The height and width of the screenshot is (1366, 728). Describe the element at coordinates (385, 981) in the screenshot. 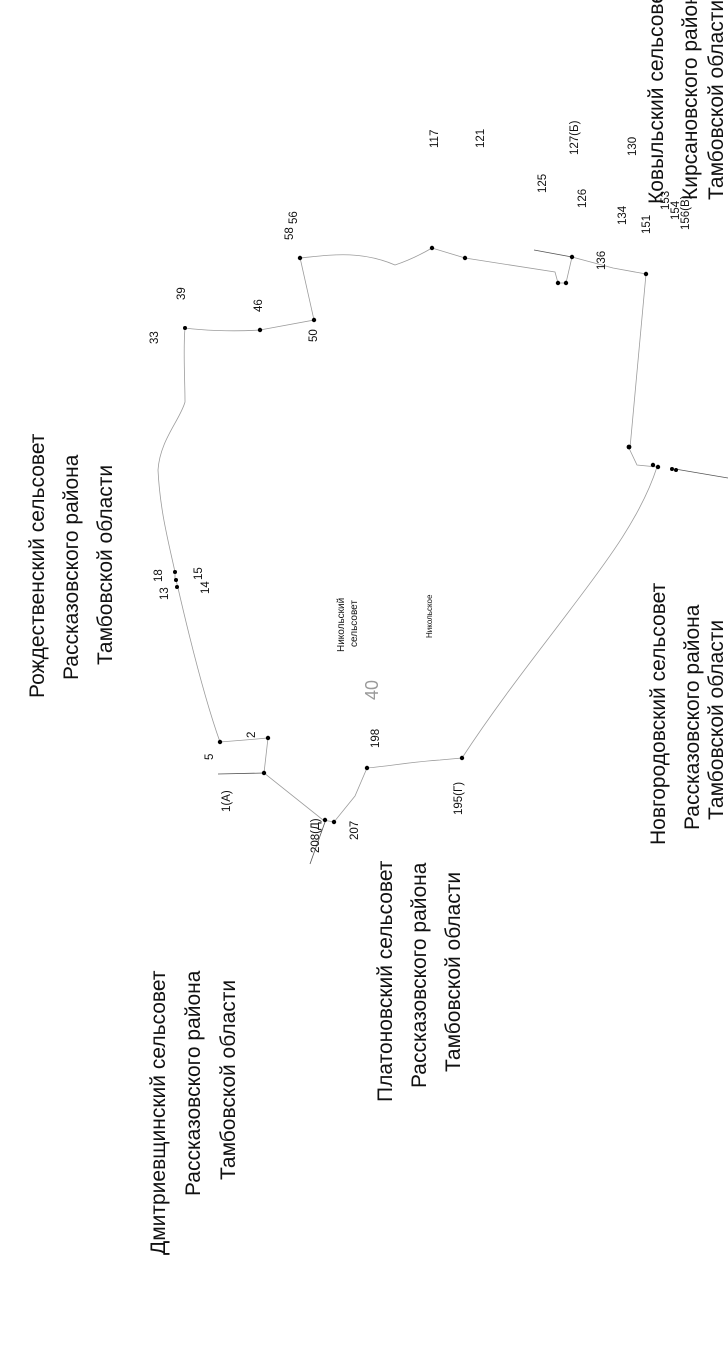

I see `svg-text: Платоновский сельсовет` at that location.